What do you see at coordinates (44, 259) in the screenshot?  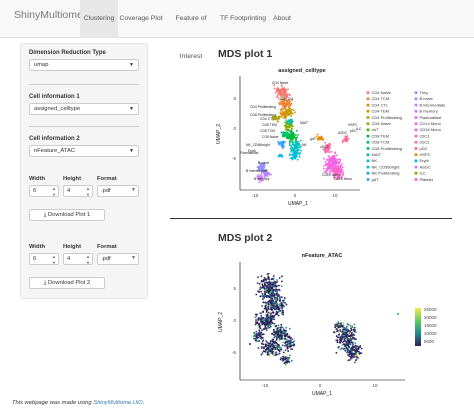 I see `plot2-width-input: 6 ▲ ▼` at bounding box center [44, 259].